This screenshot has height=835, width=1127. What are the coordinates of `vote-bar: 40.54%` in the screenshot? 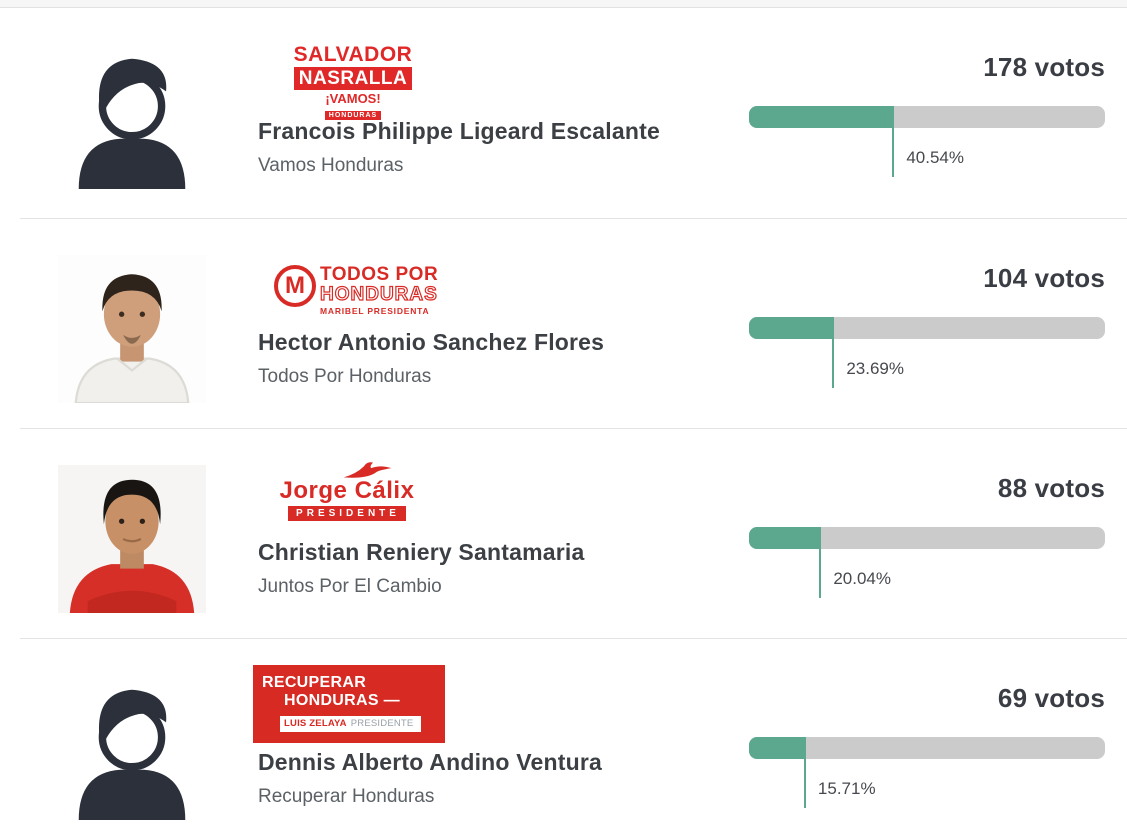 It's located at (927, 141).